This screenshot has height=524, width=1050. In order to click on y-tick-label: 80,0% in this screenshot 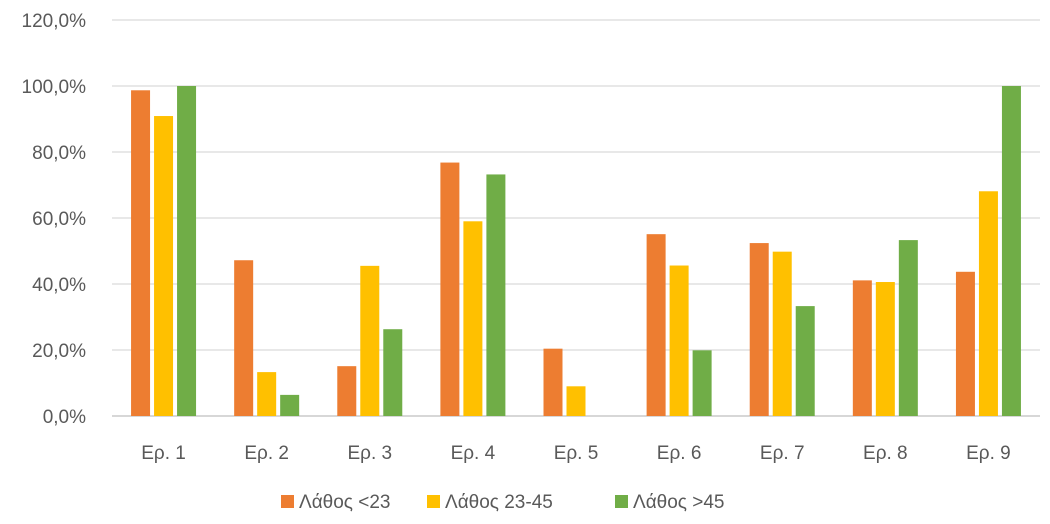, I will do `click(59, 153)`.